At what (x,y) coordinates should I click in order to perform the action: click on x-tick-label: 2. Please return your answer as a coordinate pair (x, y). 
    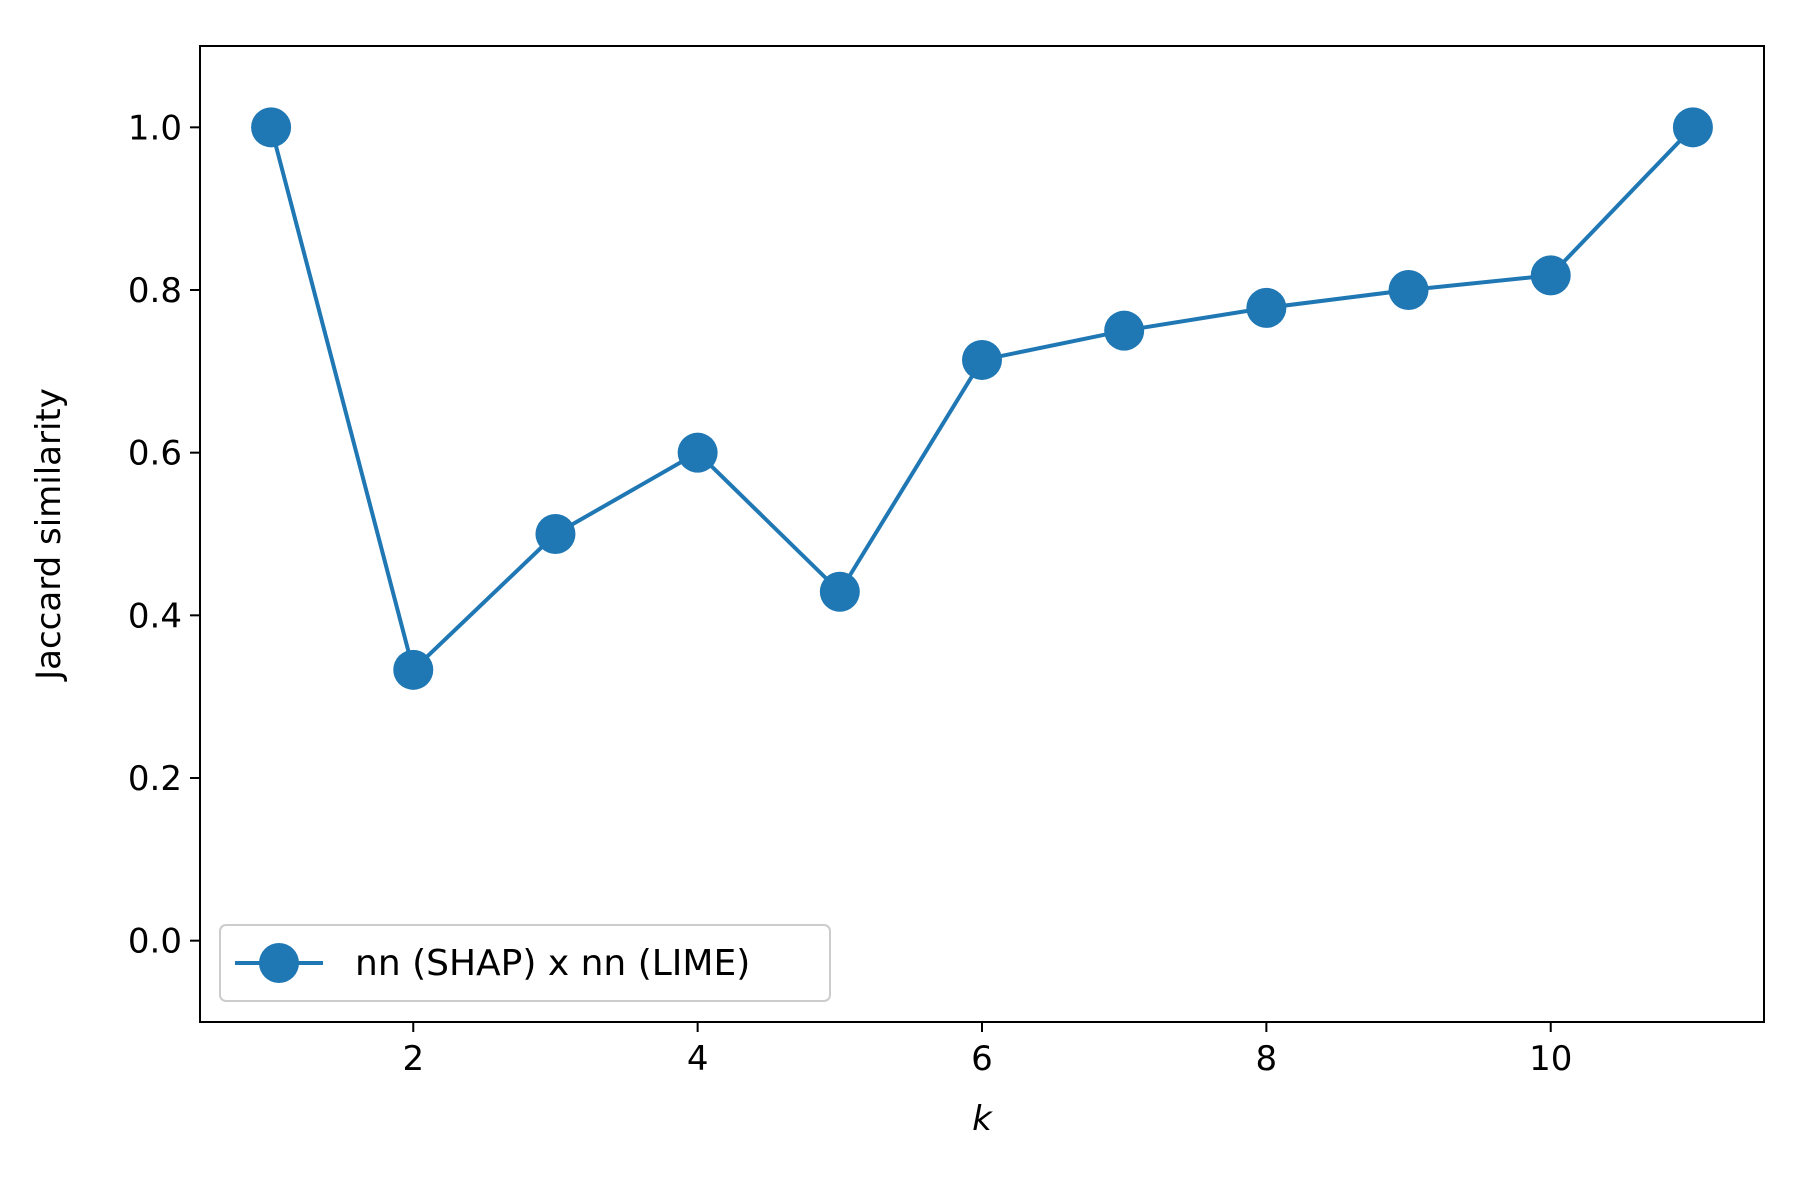
    Looking at the image, I should click on (413, 1059).